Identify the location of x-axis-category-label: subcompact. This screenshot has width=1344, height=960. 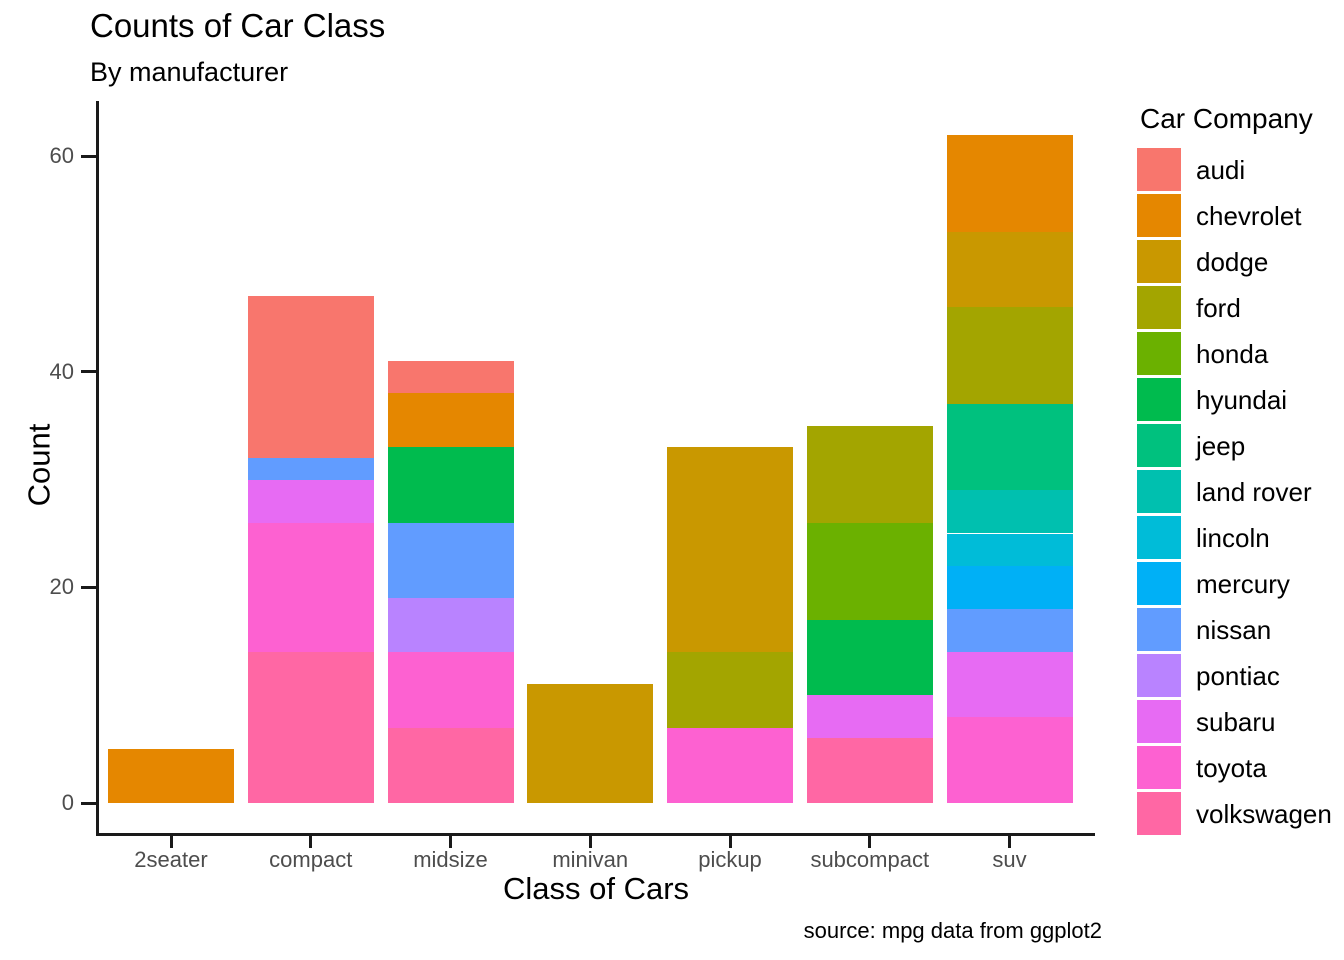
(870, 859).